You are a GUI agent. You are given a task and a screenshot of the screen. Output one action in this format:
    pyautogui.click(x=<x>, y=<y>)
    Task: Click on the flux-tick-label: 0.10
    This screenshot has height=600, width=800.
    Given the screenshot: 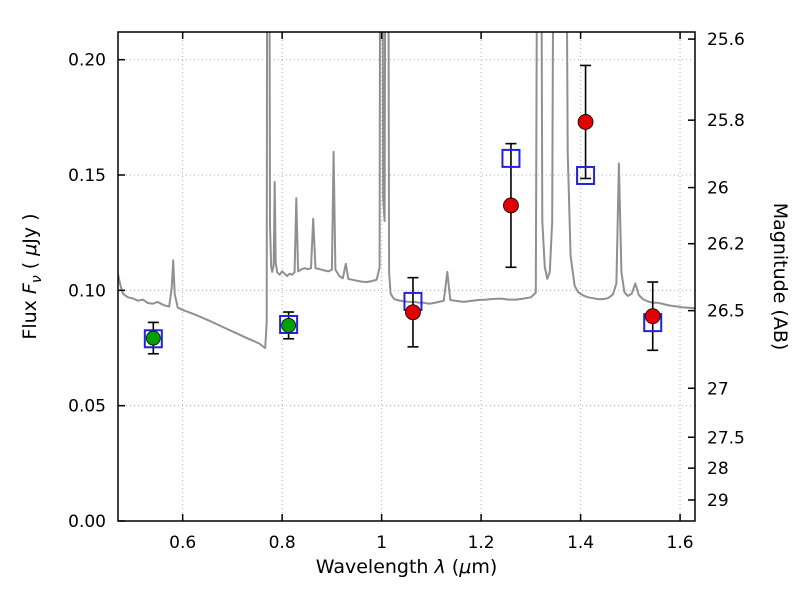 What is the action you would take?
    pyautogui.click(x=87, y=291)
    